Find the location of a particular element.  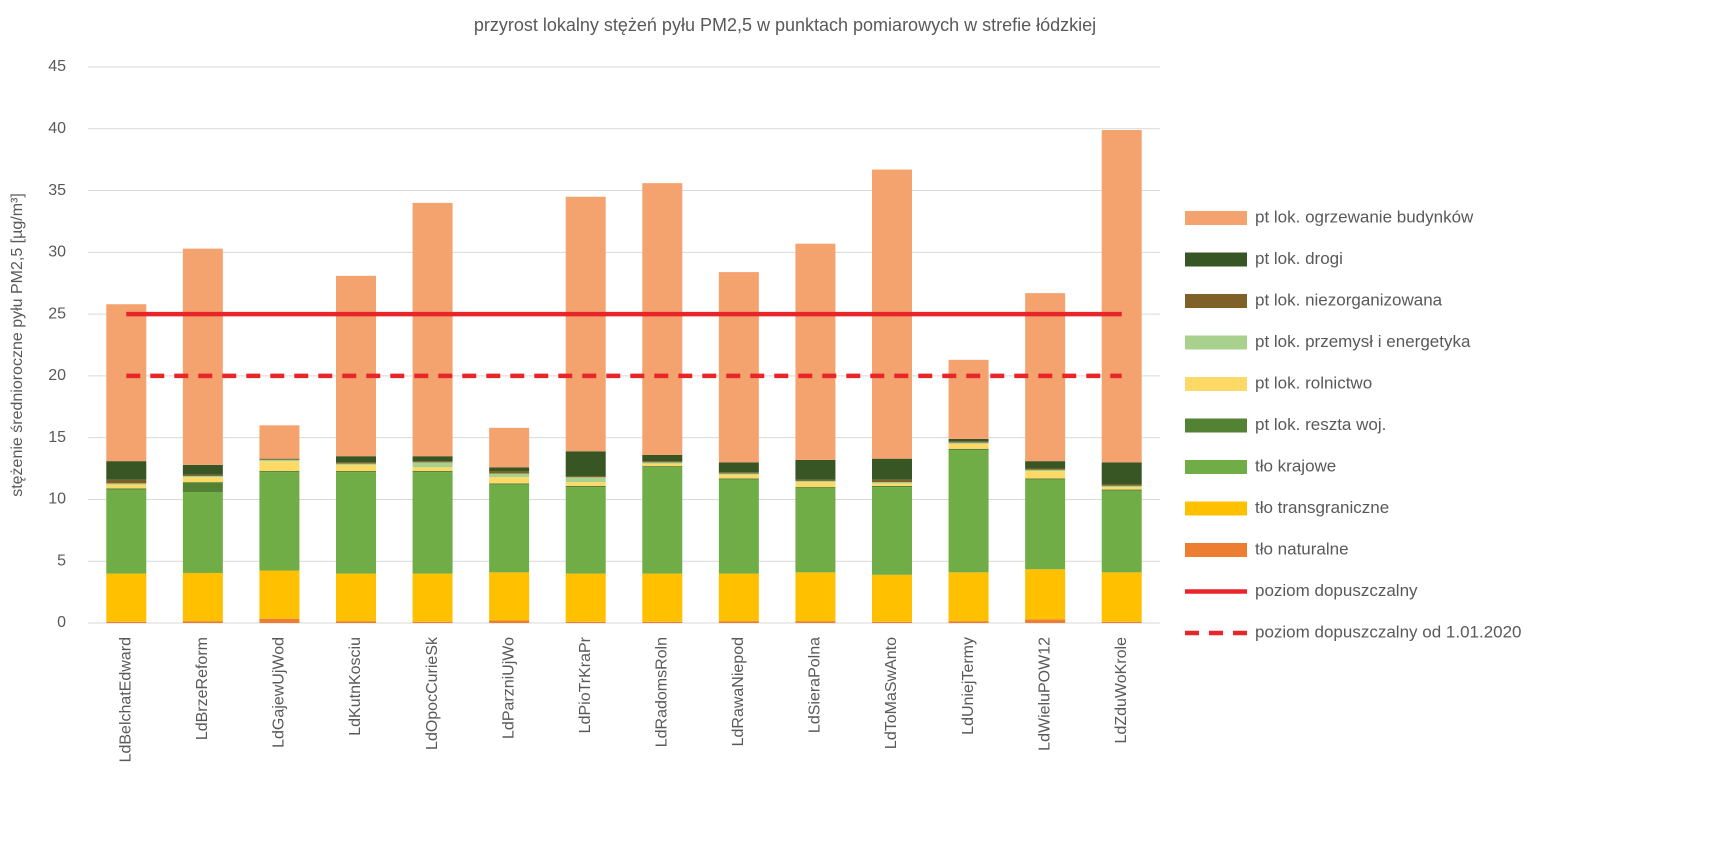

x-tick-label: LdRawaNiepod is located at coordinates (738, 691).